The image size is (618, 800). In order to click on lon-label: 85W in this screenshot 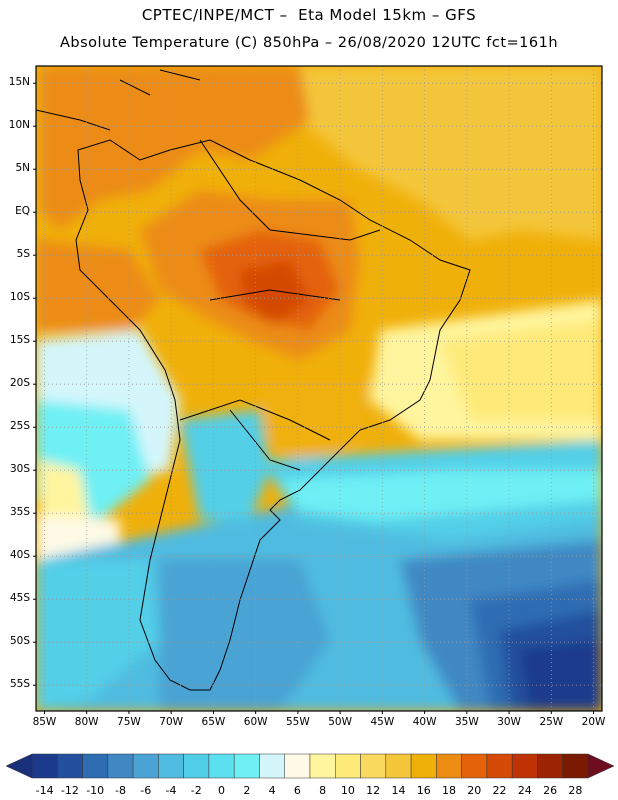, I will do `click(44, 722)`.